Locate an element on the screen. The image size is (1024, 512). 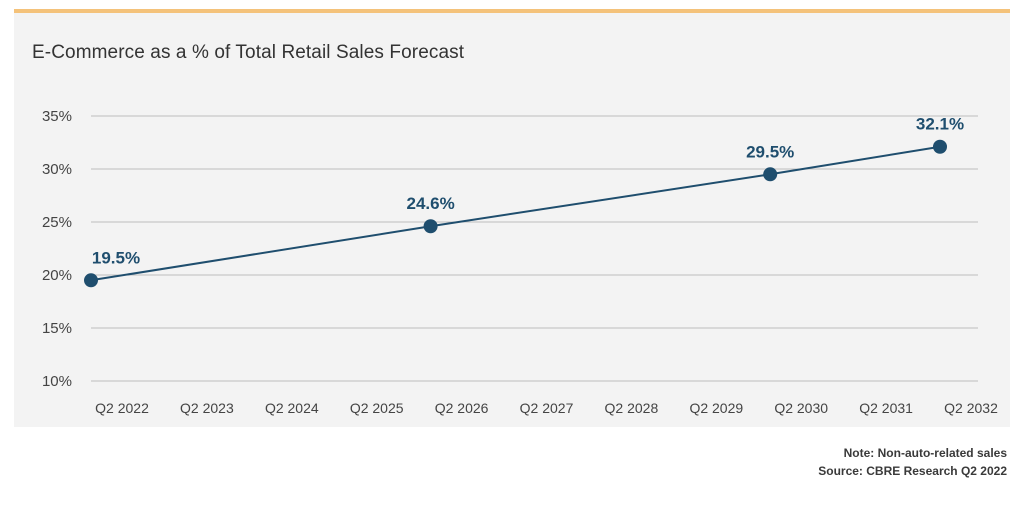
y-tick-label: 20% is located at coordinates (57, 275).